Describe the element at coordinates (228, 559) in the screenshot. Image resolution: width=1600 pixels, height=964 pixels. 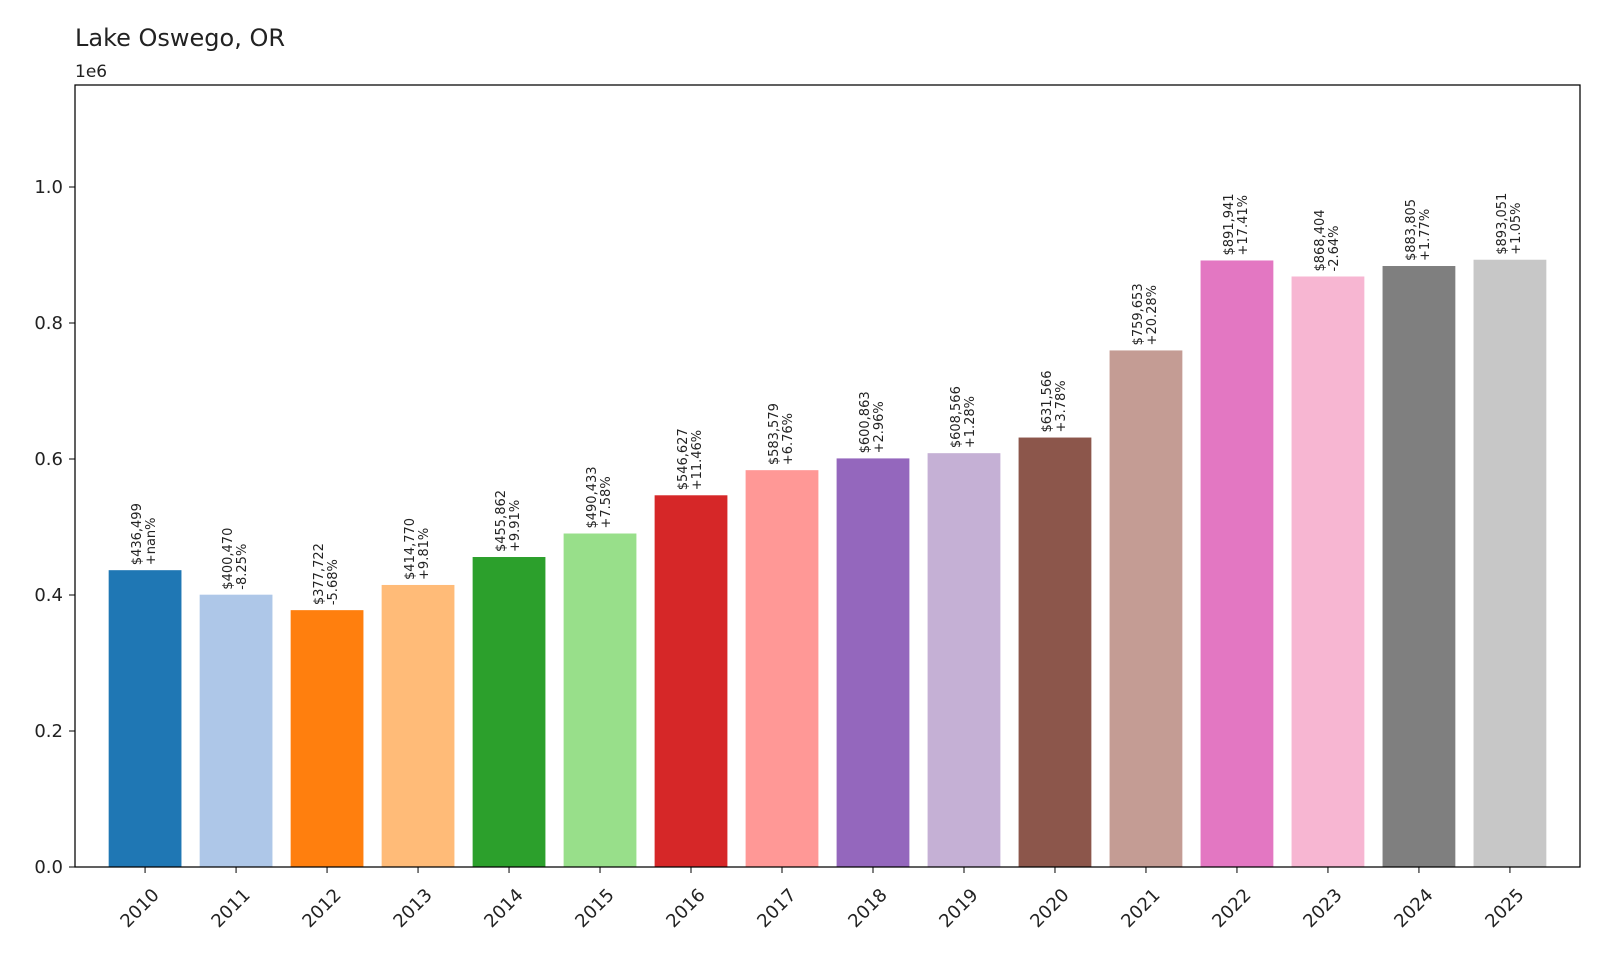
I see `data-label-value-2011: $400,470` at that location.